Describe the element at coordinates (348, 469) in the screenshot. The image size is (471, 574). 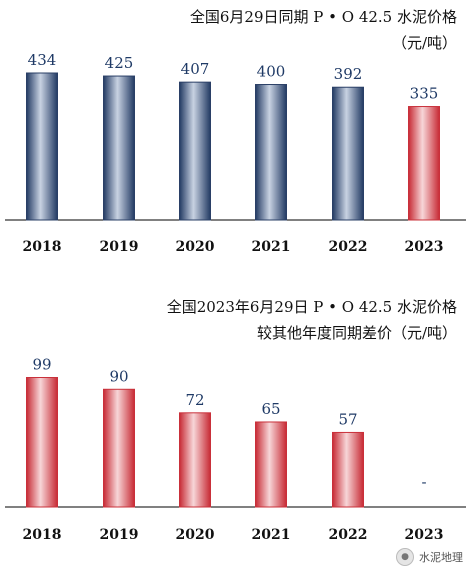
I see `chart2-bar-2022` at that location.